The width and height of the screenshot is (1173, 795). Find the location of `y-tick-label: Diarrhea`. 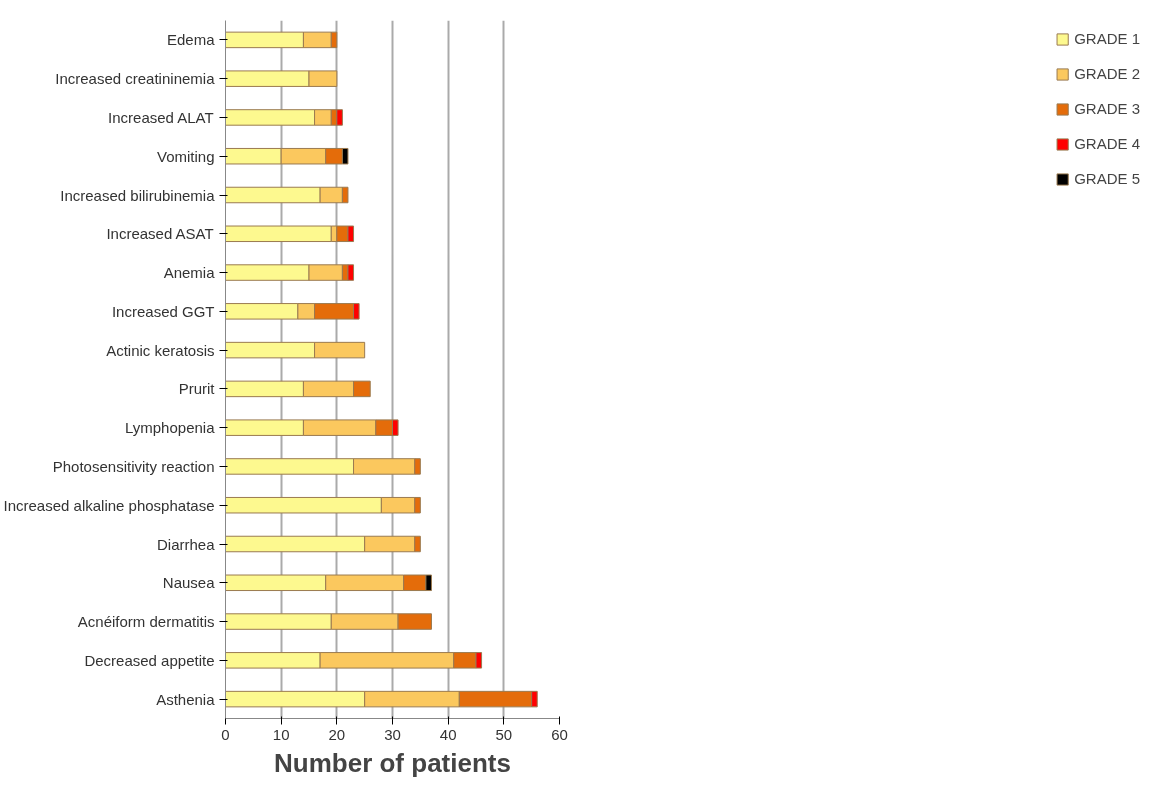

y-tick-label: Diarrhea is located at coordinates (186, 544).